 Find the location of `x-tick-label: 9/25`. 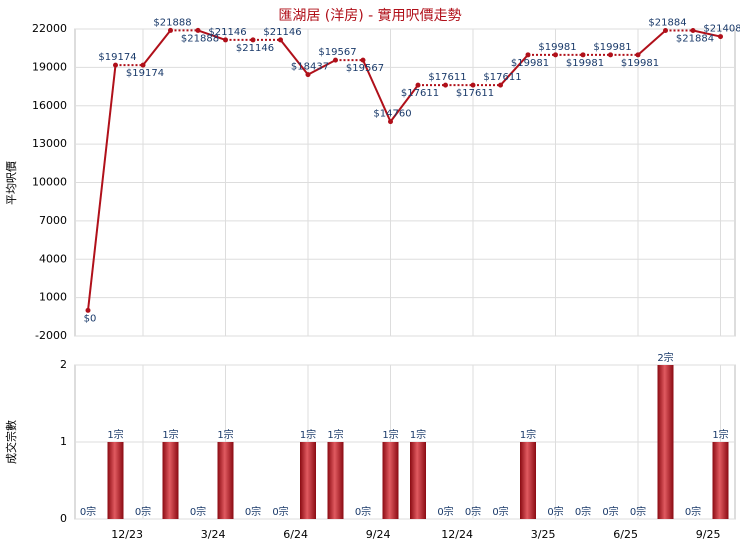

x-tick-label: 9/25 is located at coordinates (708, 534).